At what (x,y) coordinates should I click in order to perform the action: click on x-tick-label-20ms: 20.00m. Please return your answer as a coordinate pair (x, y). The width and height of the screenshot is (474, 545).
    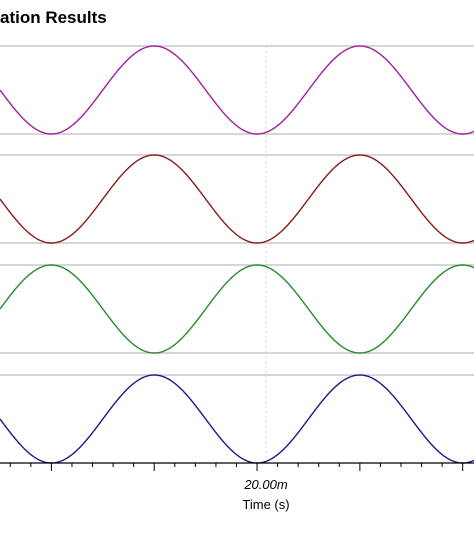
    Looking at the image, I should click on (265, 484).